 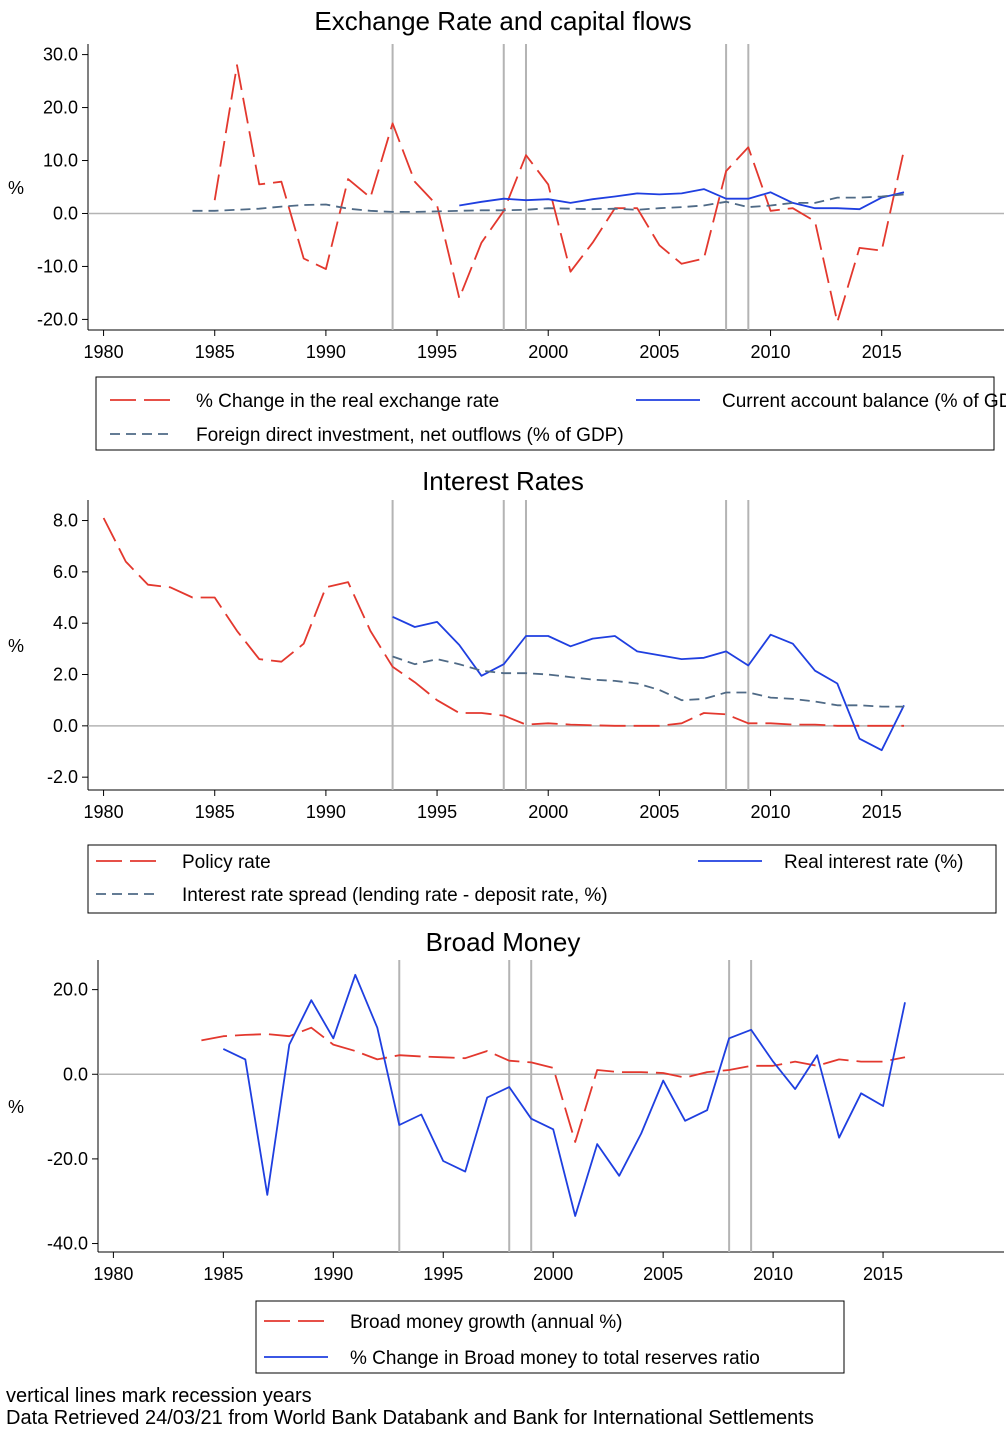 I want to click on y-tick-label: 2.0, so click(x=65, y=675).